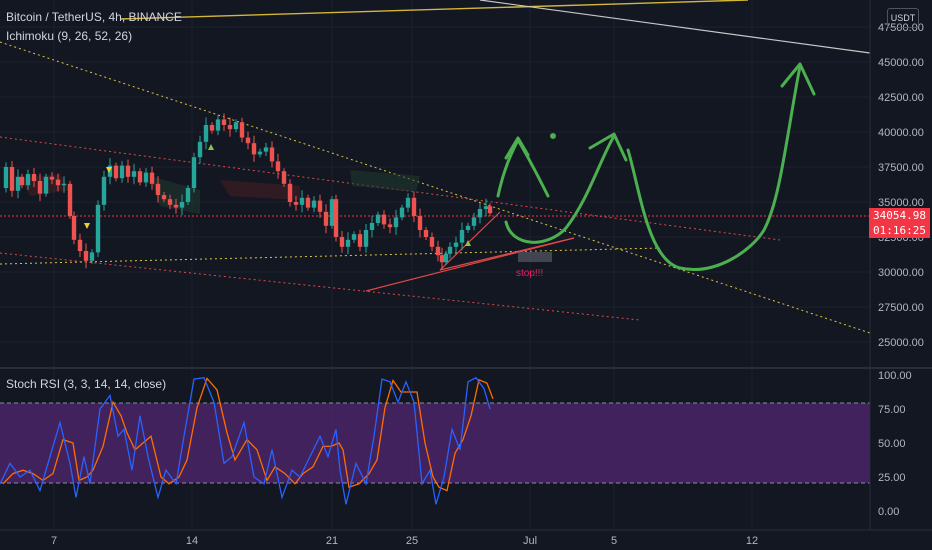 The image size is (932, 550). What do you see at coordinates (434, 10) in the screenshot?
I see `yellow-trendline-top` at bounding box center [434, 10].